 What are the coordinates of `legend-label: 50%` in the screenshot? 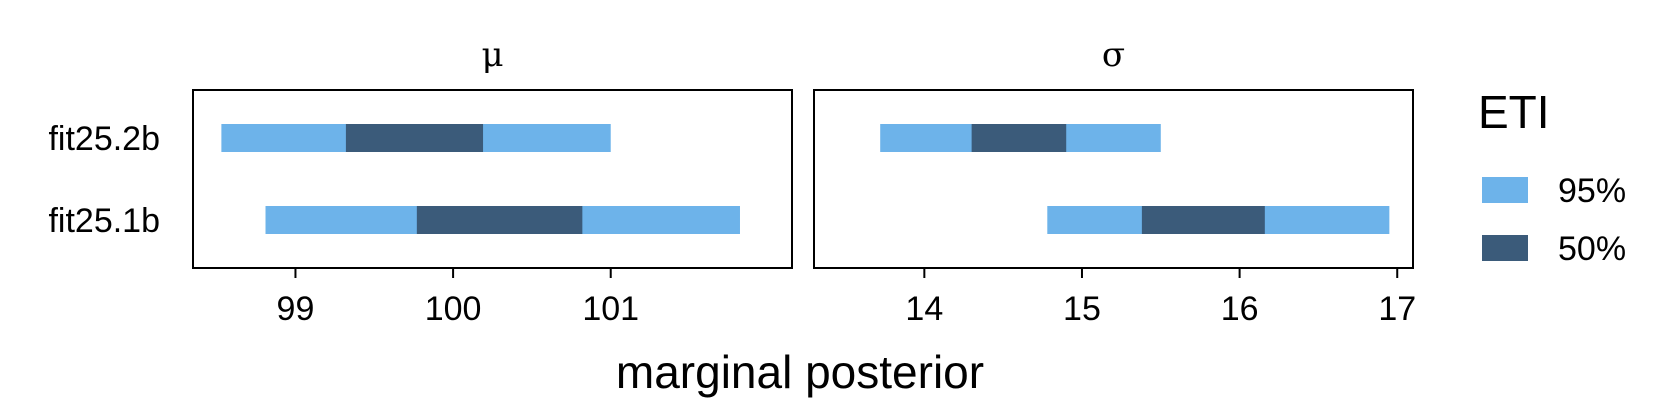 It's located at (1592, 249).